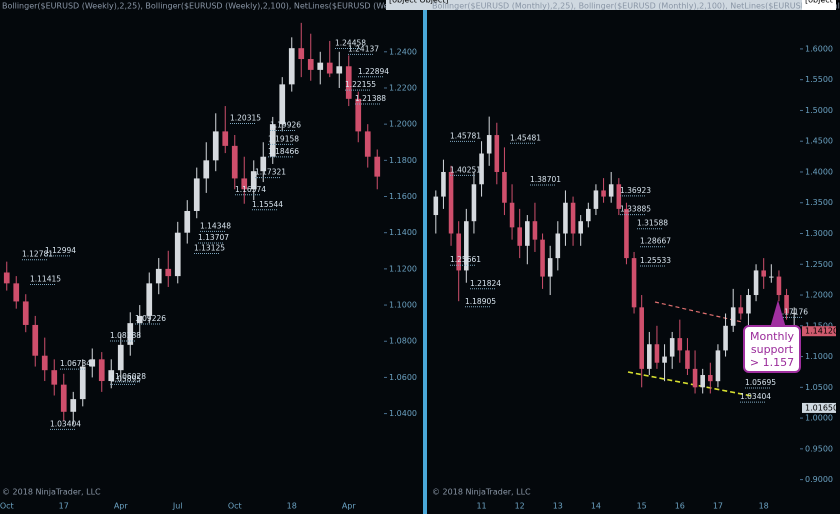  Describe the element at coordinates (819, 79) in the screenshot. I see `y-tick-label: 1.5500` at that location.